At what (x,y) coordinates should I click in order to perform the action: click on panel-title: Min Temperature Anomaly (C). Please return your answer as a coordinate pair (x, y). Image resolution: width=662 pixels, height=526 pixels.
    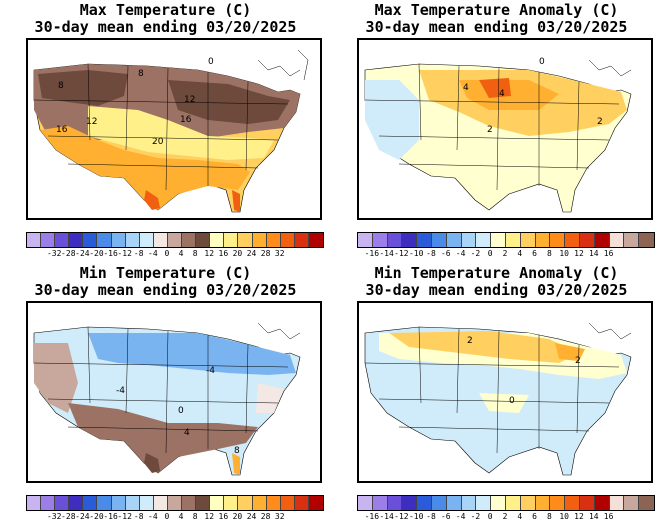
    Looking at the image, I should click on (496, 273).